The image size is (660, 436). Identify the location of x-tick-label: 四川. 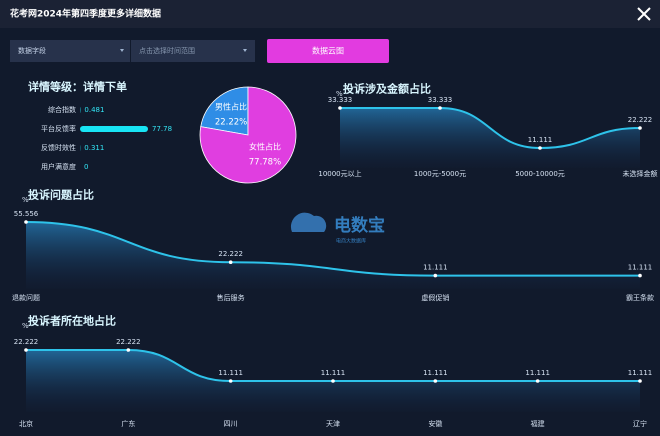
(231, 424).